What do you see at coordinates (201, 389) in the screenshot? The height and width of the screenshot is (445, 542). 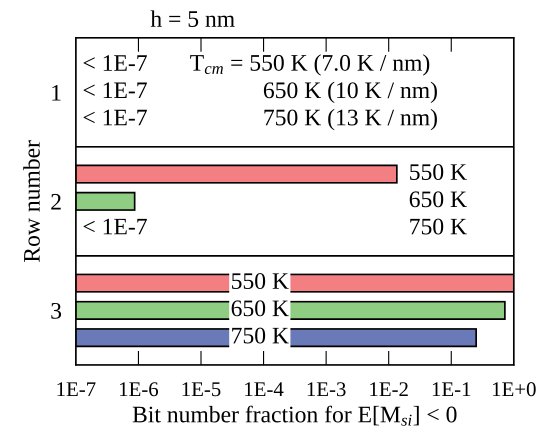 I see `x-tick-label: 1E-5` at bounding box center [201, 389].